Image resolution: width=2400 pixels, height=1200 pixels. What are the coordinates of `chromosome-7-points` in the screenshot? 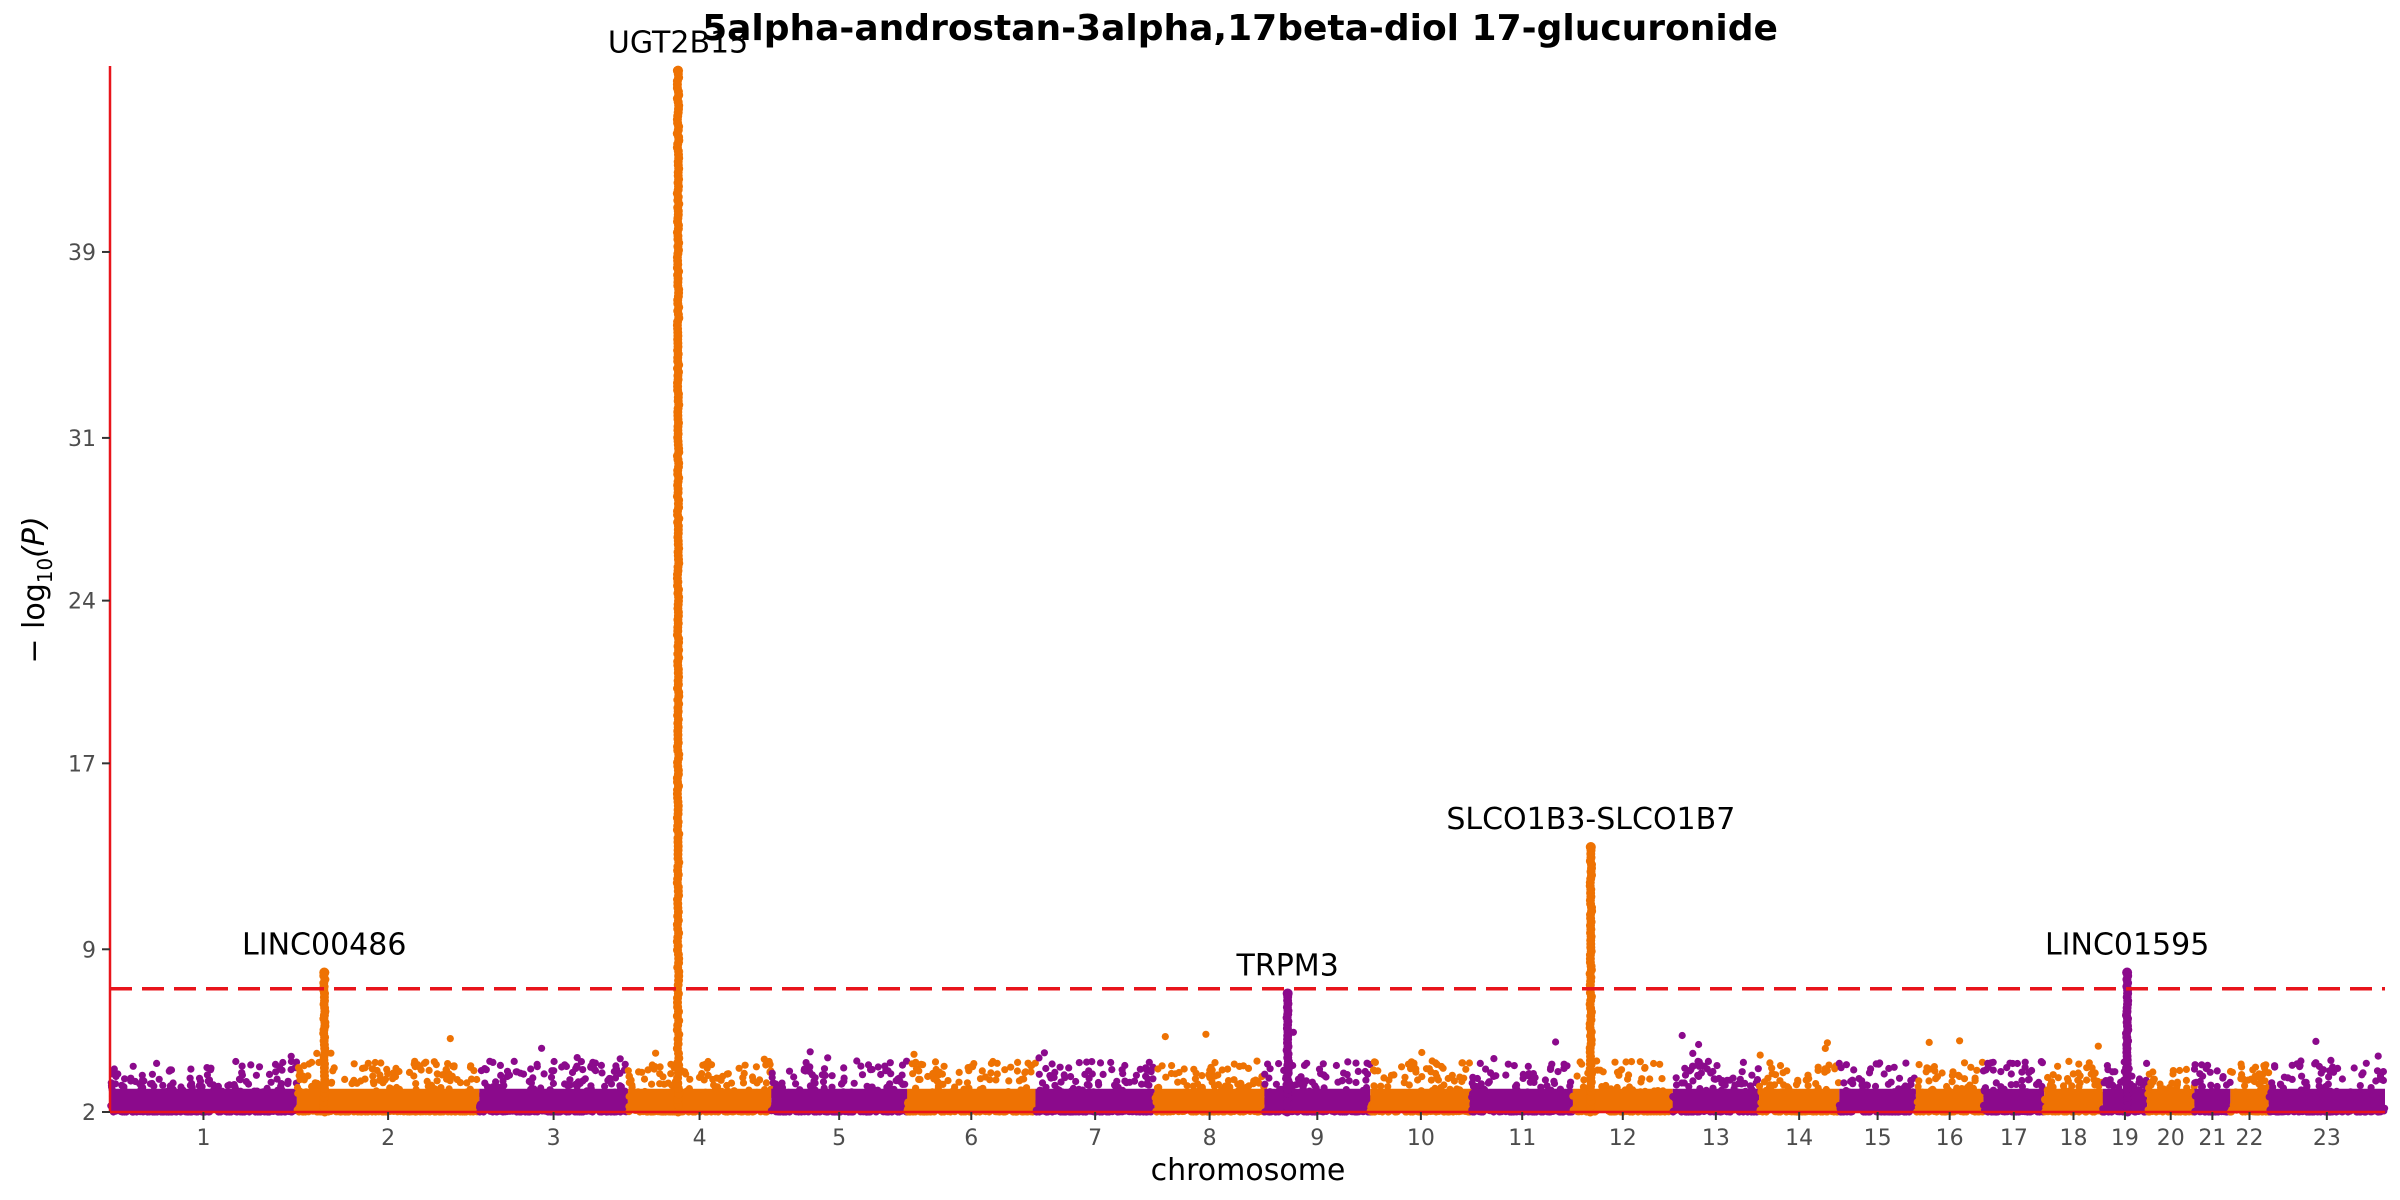 It's located at (1094, 1082).